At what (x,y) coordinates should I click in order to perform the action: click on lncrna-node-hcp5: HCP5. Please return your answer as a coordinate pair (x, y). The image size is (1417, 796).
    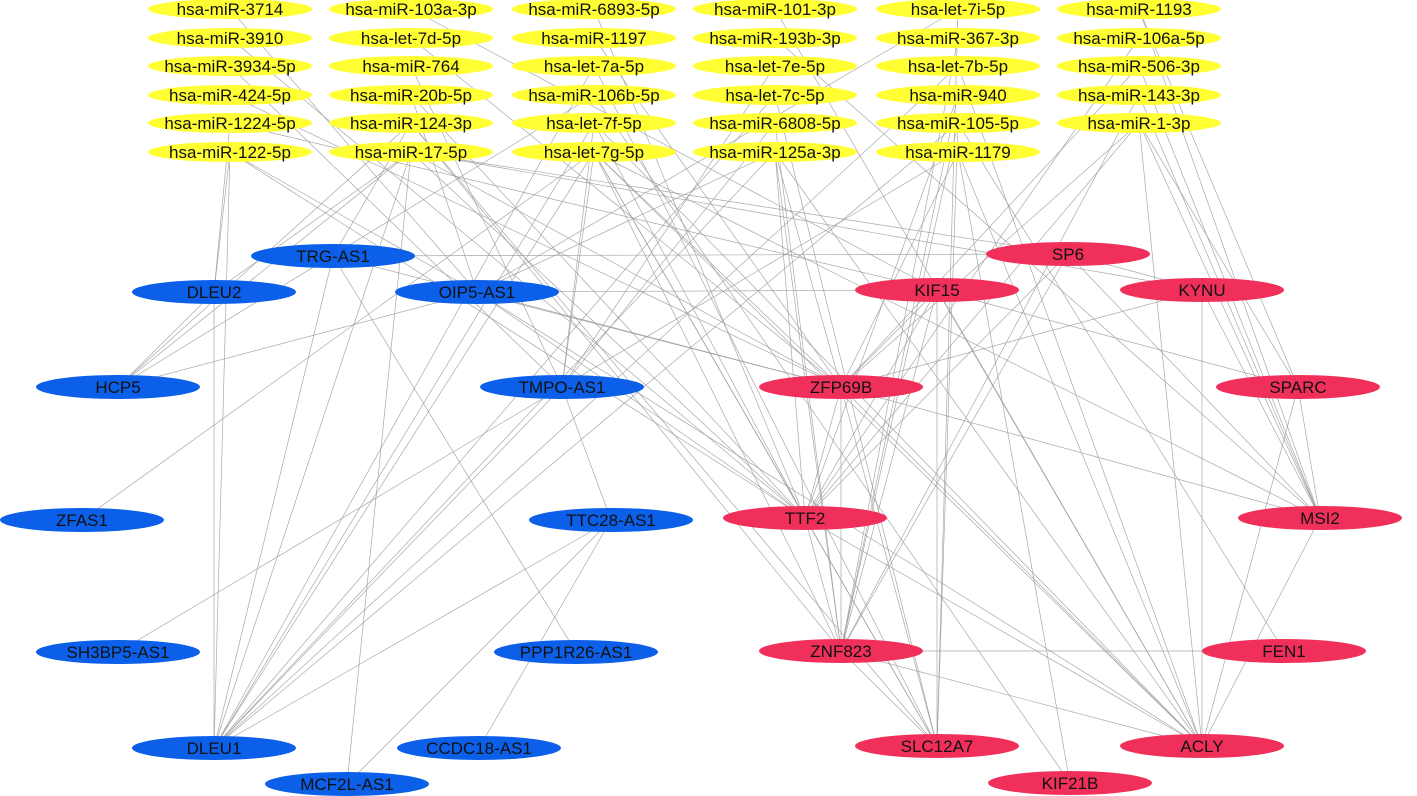
    Looking at the image, I should click on (118, 387).